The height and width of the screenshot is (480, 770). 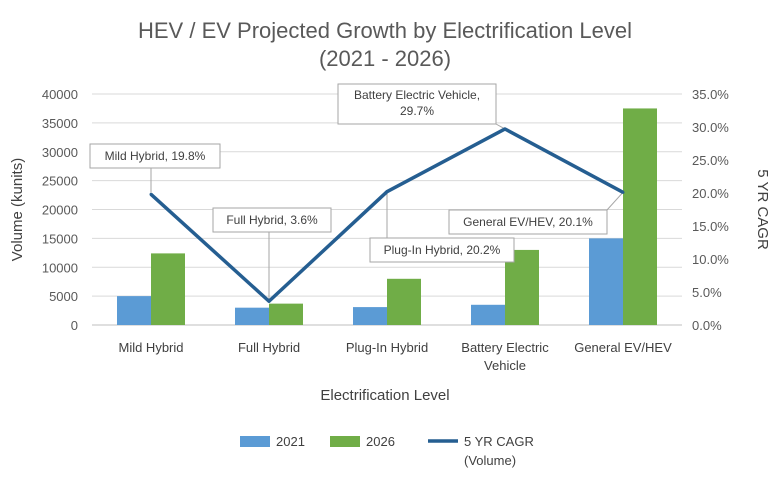 I want to click on y-tick-label-5: 25000, so click(x=60, y=181).